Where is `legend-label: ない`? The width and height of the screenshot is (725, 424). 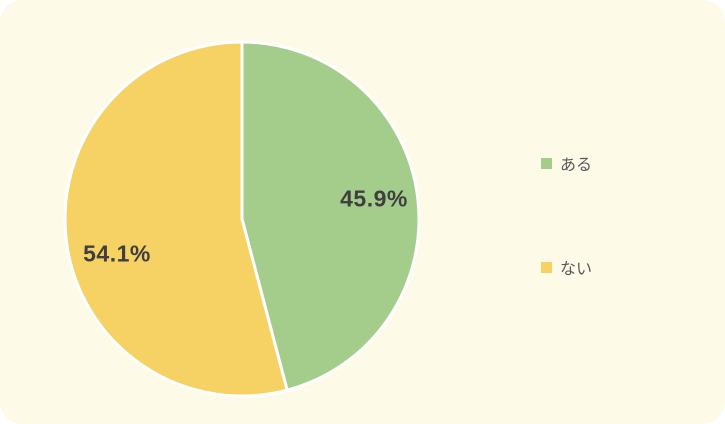 legend-label: ない is located at coordinates (576, 269).